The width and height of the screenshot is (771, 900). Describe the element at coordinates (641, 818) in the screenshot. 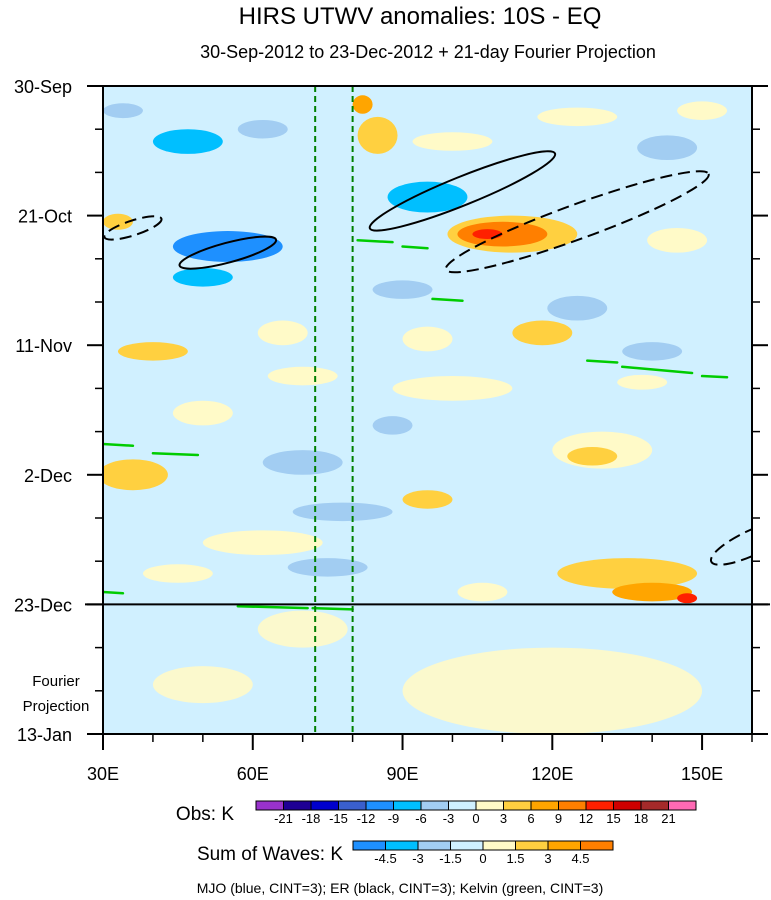

I see `obs-level-label: 18` at that location.